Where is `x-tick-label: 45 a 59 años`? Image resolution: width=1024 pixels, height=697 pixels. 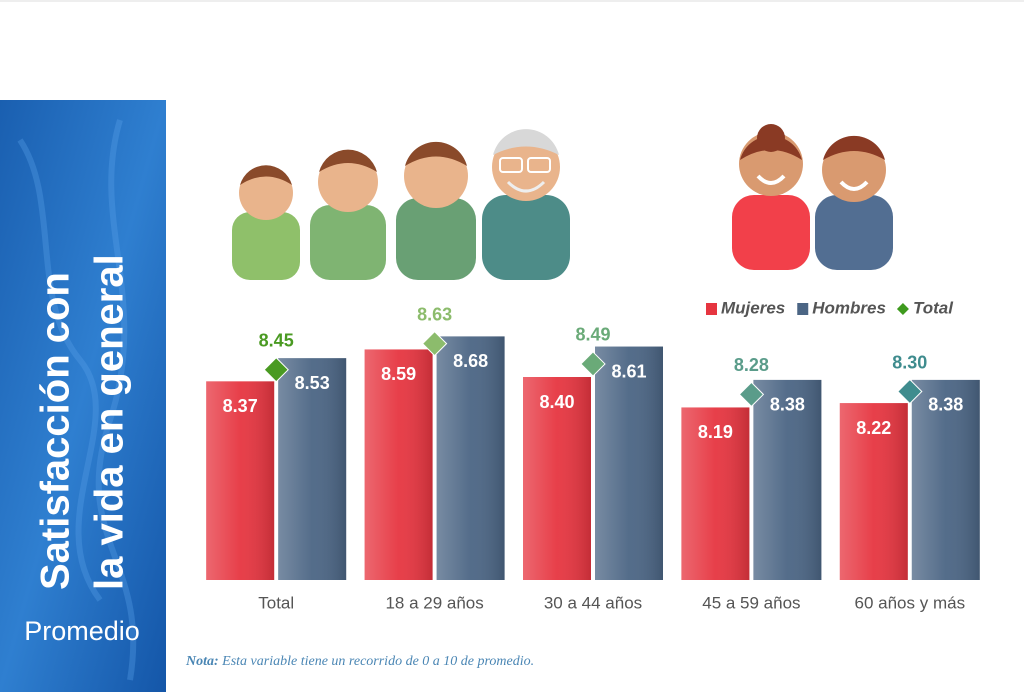 x-tick-label: 45 a 59 años is located at coordinates (751, 602).